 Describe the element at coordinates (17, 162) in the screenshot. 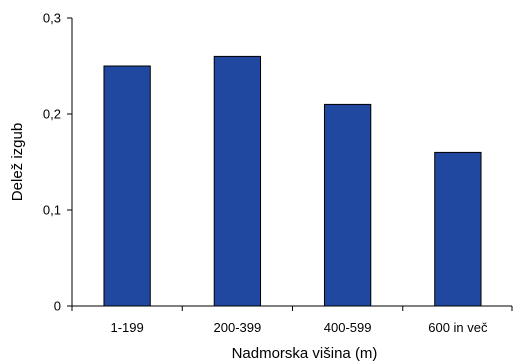

I see `y-axis-title: Delež izgub` at that location.